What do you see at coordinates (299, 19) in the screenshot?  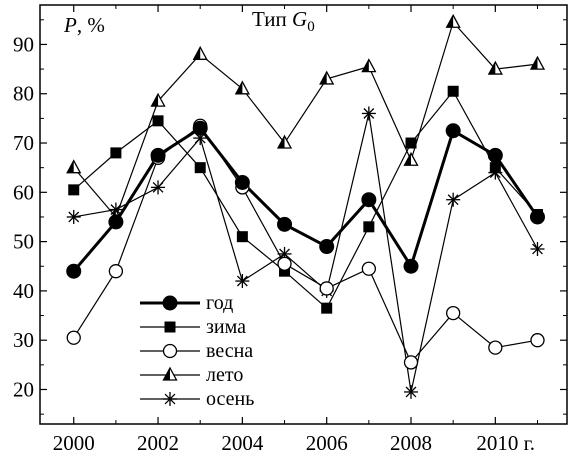 I see `chart-title-symbol: G` at bounding box center [299, 19].